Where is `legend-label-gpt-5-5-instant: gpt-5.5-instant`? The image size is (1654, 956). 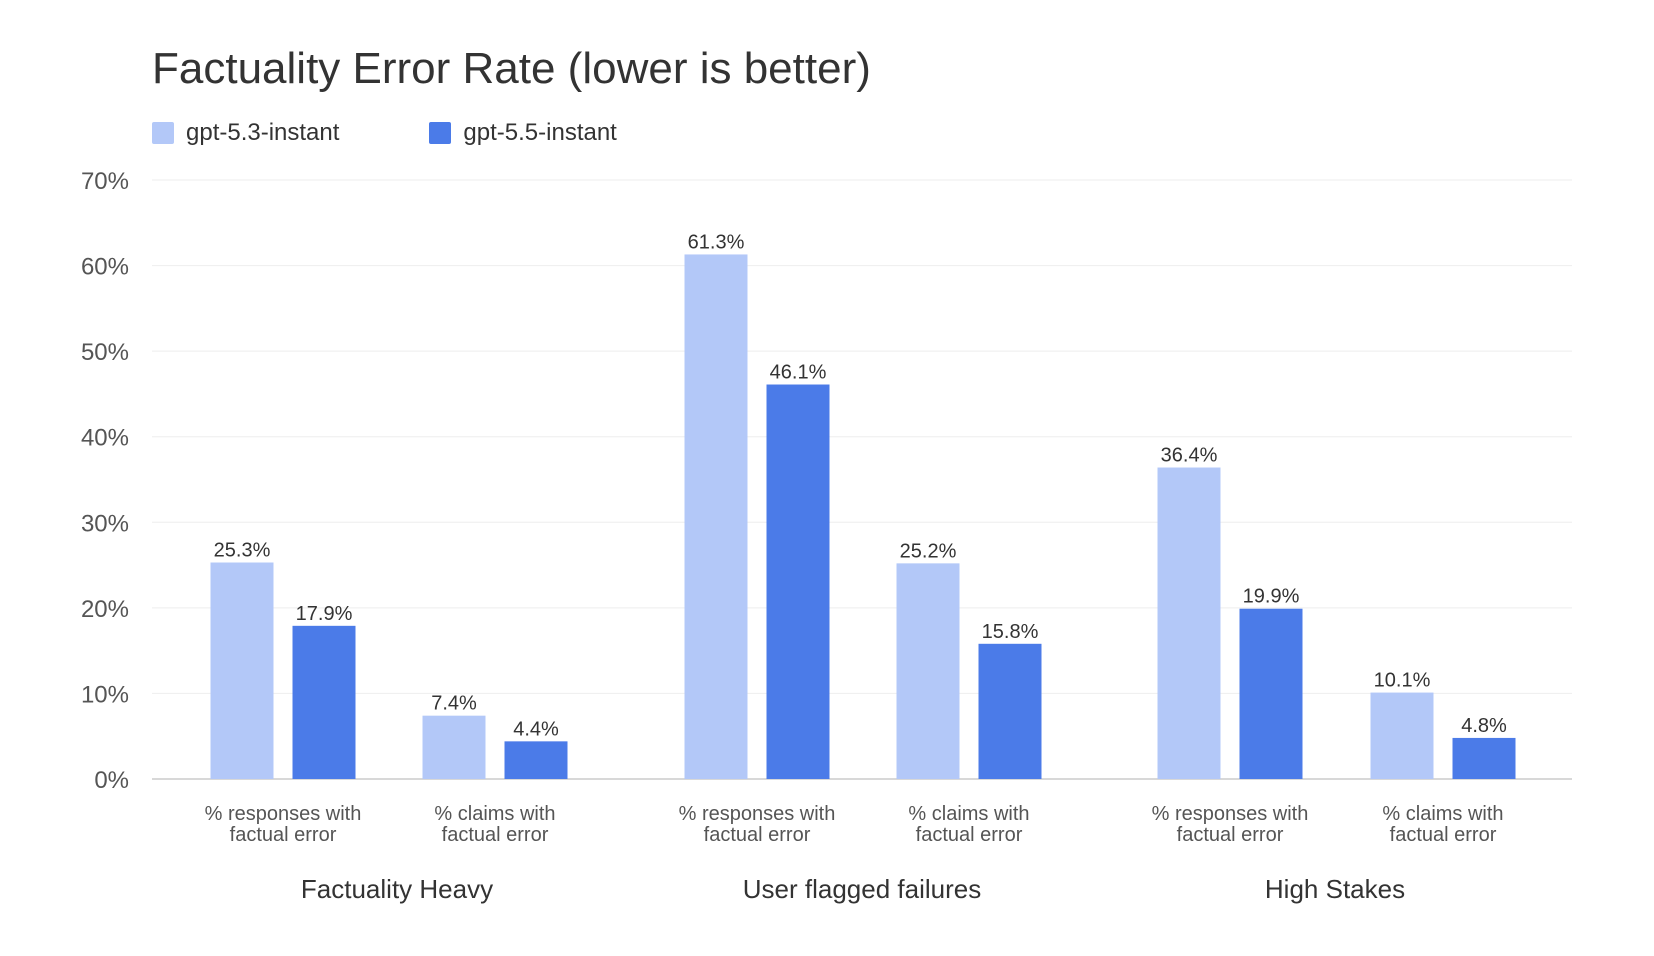 legend-label-gpt-5-5-instant: gpt-5.5-instant is located at coordinates (540, 132).